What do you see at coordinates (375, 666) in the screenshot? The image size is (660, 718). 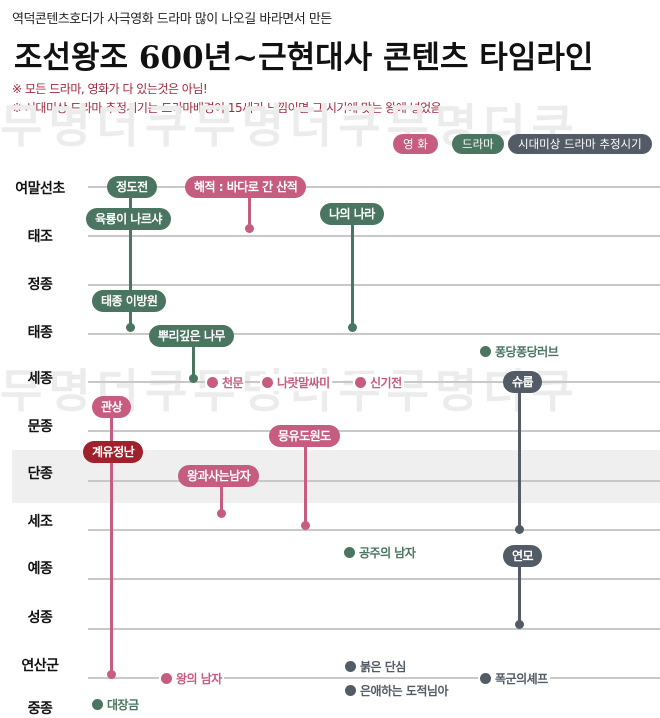 I see `item-bulgeun: 붉은 단심` at bounding box center [375, 666].